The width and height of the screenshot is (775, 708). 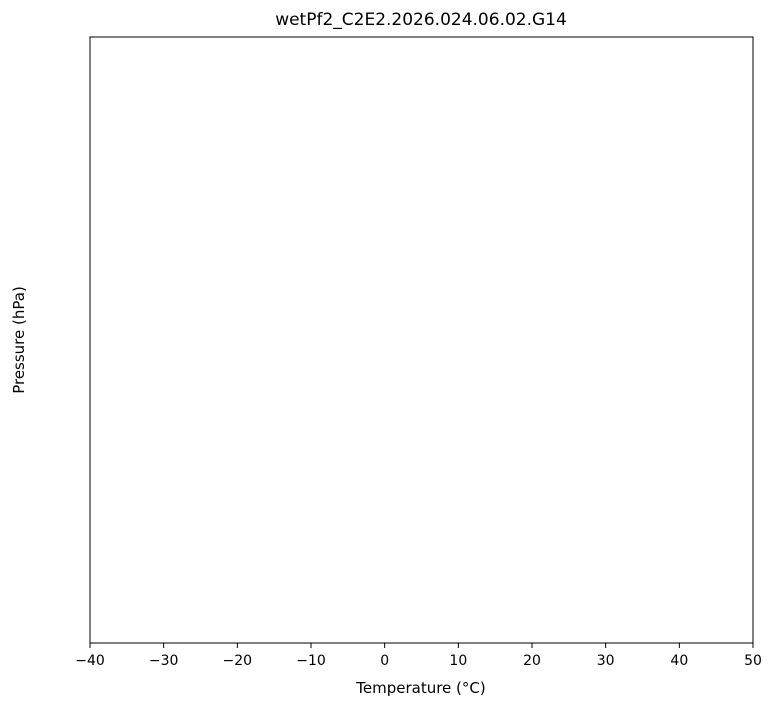 What do you see at coordinates (19, 340) in the screenshot?
I see `y-axis-title: Pressure (hPa)` at bounding box center [19, 340].